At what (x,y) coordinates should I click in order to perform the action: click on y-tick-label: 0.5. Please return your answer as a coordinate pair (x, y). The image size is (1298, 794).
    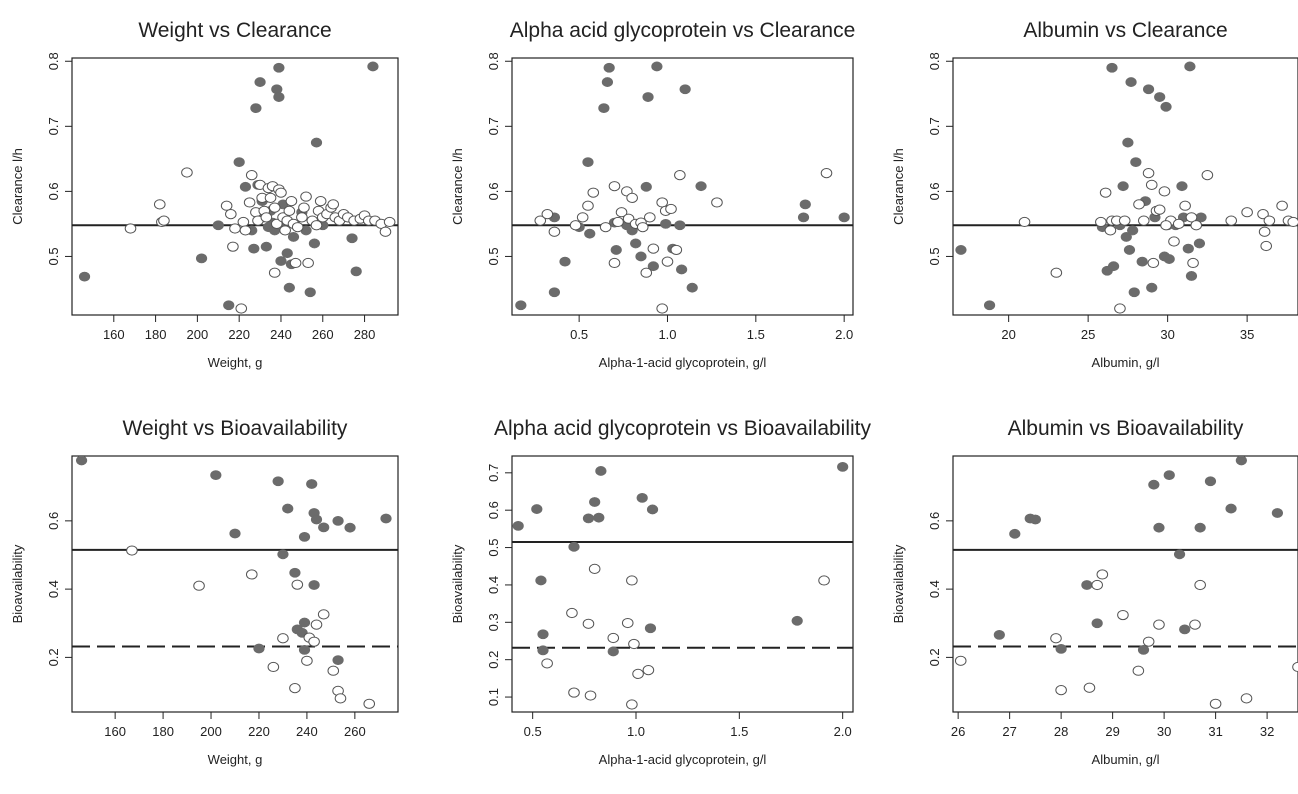
    Looking at the image, I should click on (493, 256).